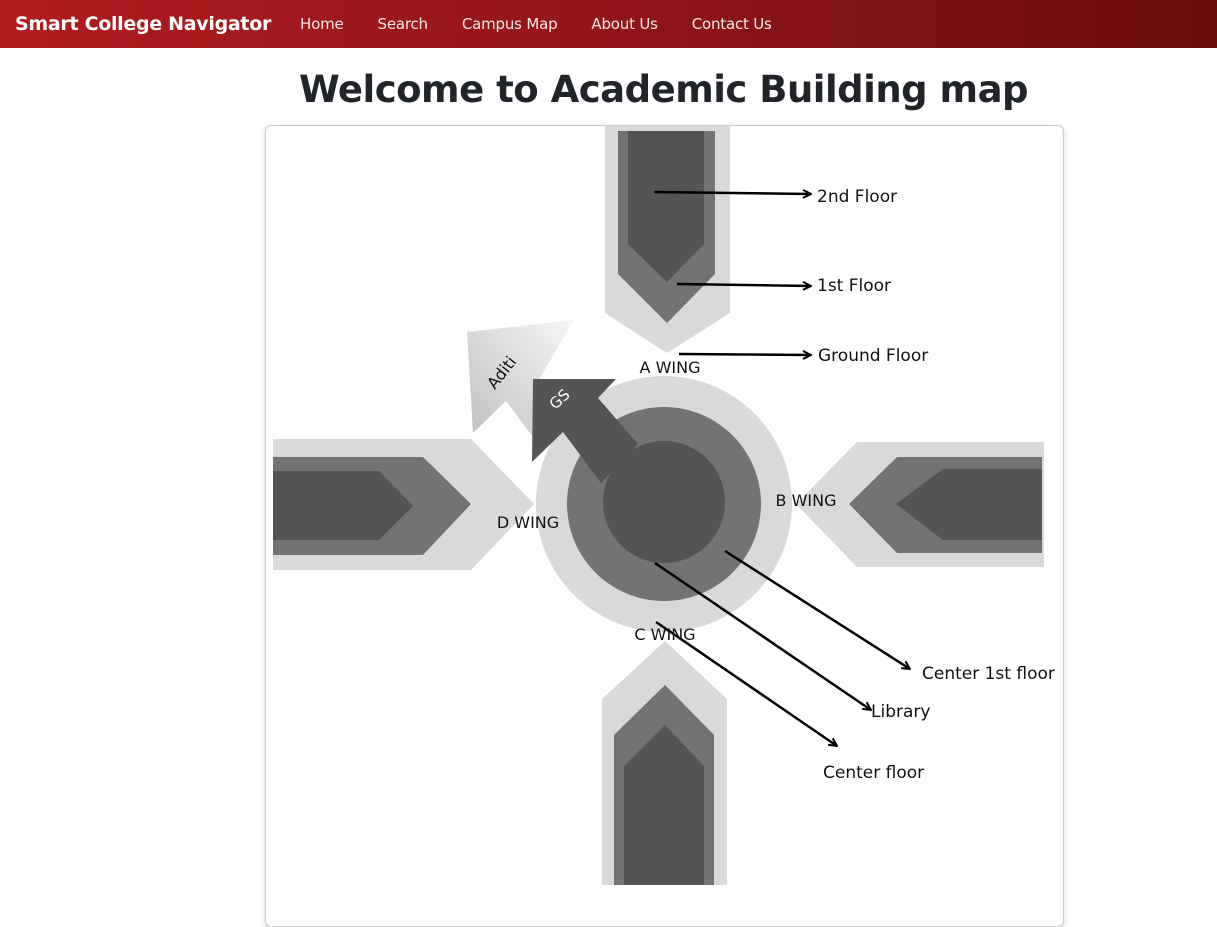 The image size is (1217, 927). What do you see at coordinates (670, 367) in the screenshot?
I see `a-wing-label: A WING` at bounding box center [670, 367].